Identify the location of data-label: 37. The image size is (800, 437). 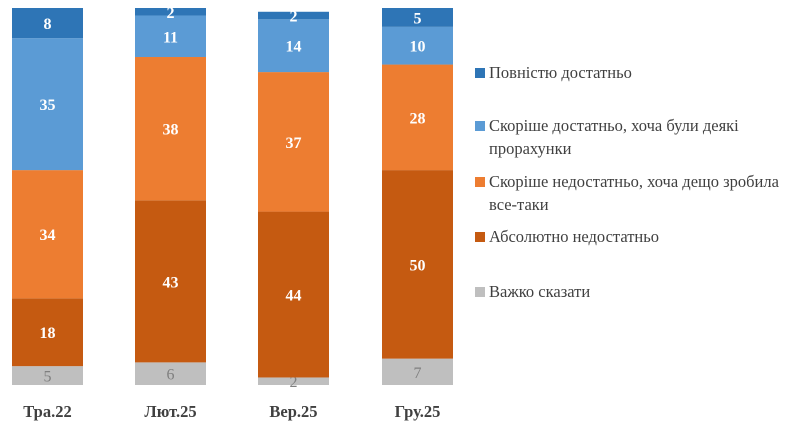
(294, 143).